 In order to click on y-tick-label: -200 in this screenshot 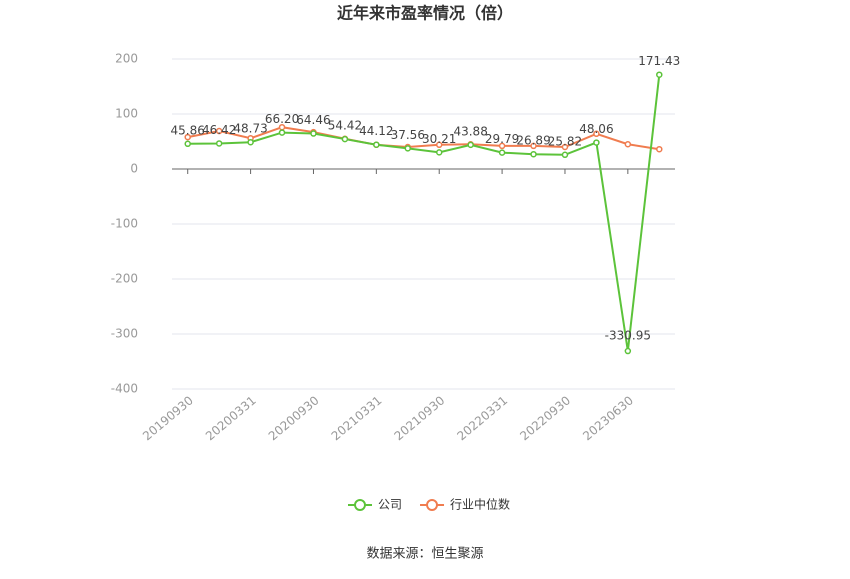, I will do `click(124, 279)`.